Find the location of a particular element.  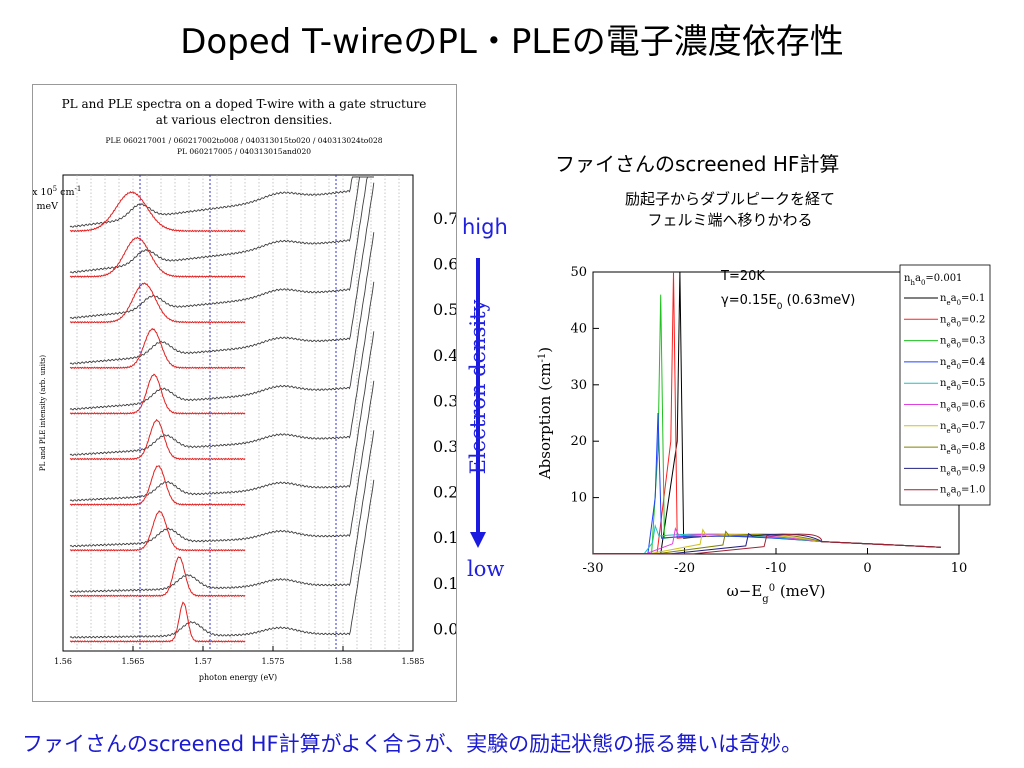

pl-run-ids: PL 060217005 / 040313015and020 is located at coordinates (244, 151).